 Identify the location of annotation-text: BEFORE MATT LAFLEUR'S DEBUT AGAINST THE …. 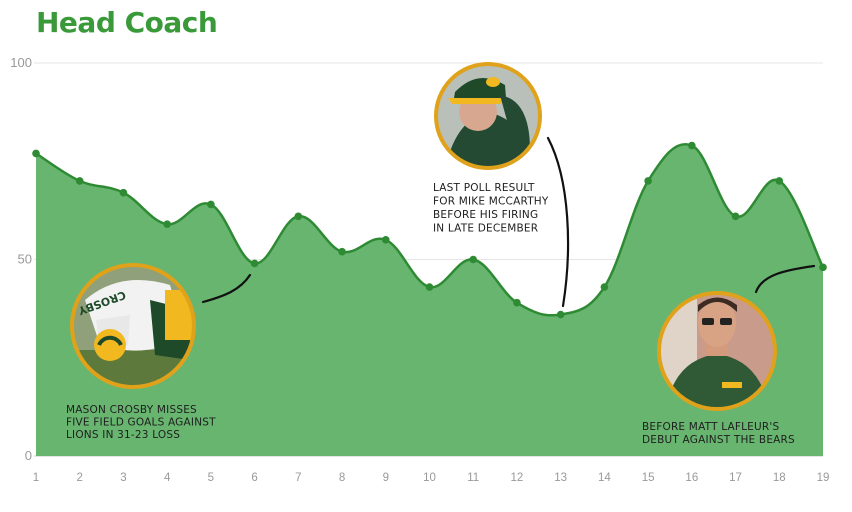
(718, 433).